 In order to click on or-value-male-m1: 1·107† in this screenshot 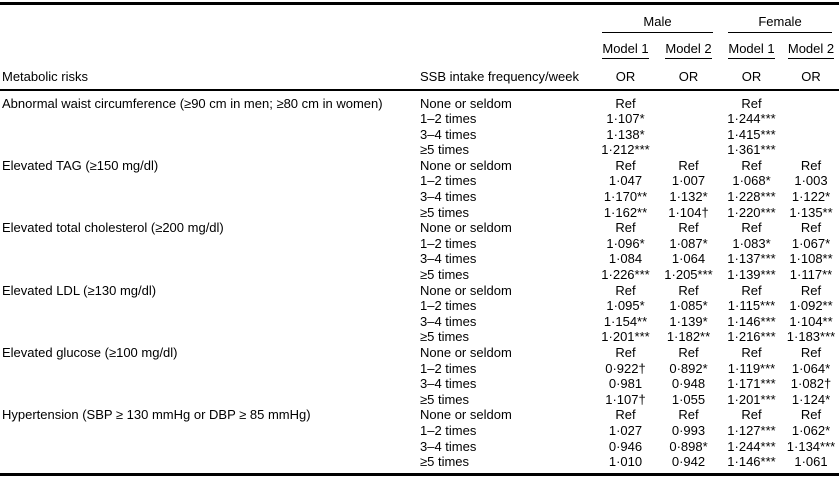, I will do `click(625, 399)`.